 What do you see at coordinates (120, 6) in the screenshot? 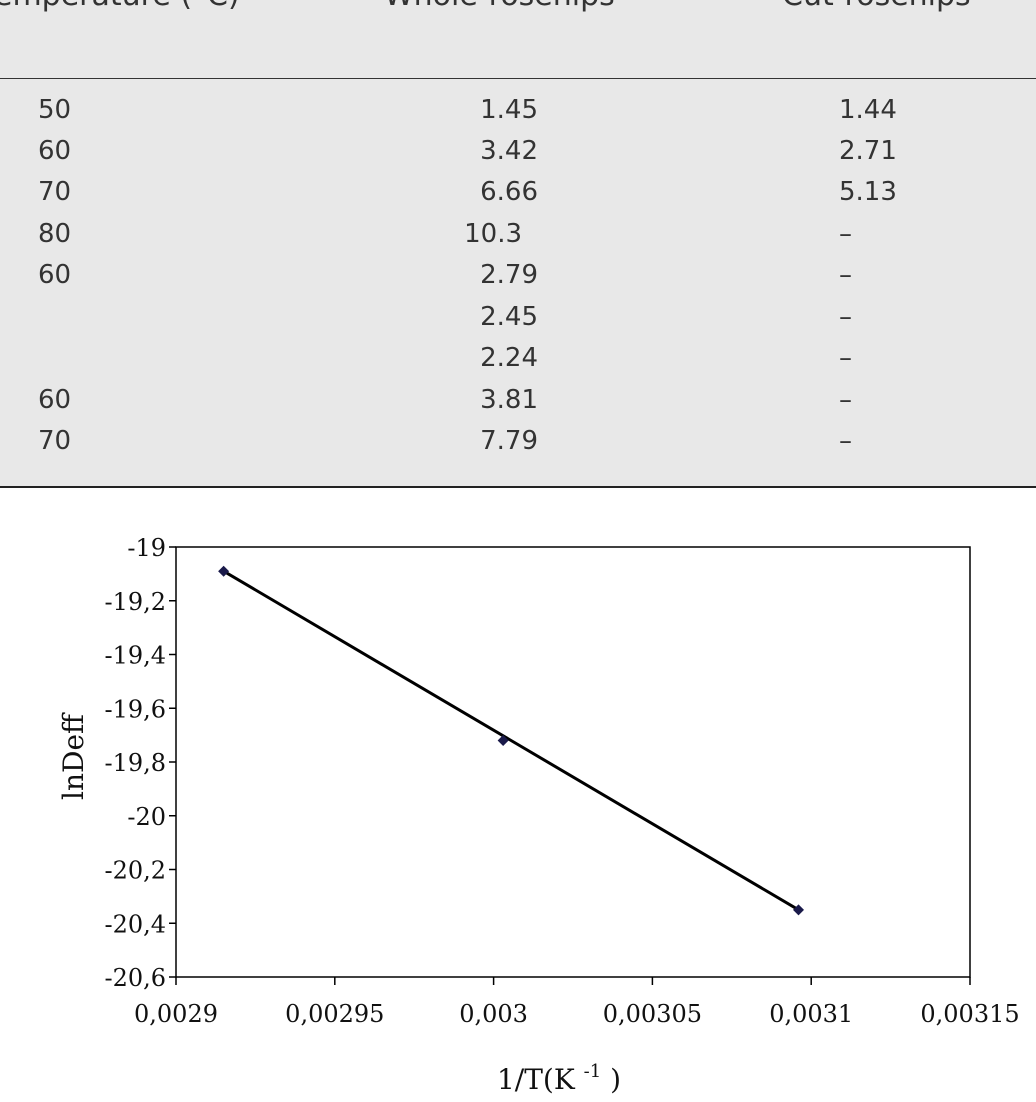
I see `header-temperature: emperature (°C)` at bounding box center [120, 6].